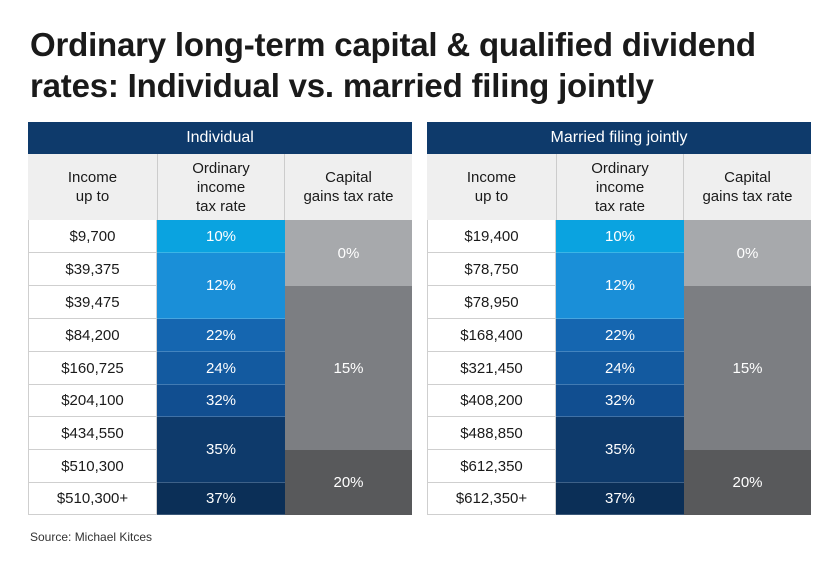 The height and width of the screenshot is (570, 840). Describe the element at coordinates (491, 401) in the screenshot. I see `income-cell: $408,200` at that location.